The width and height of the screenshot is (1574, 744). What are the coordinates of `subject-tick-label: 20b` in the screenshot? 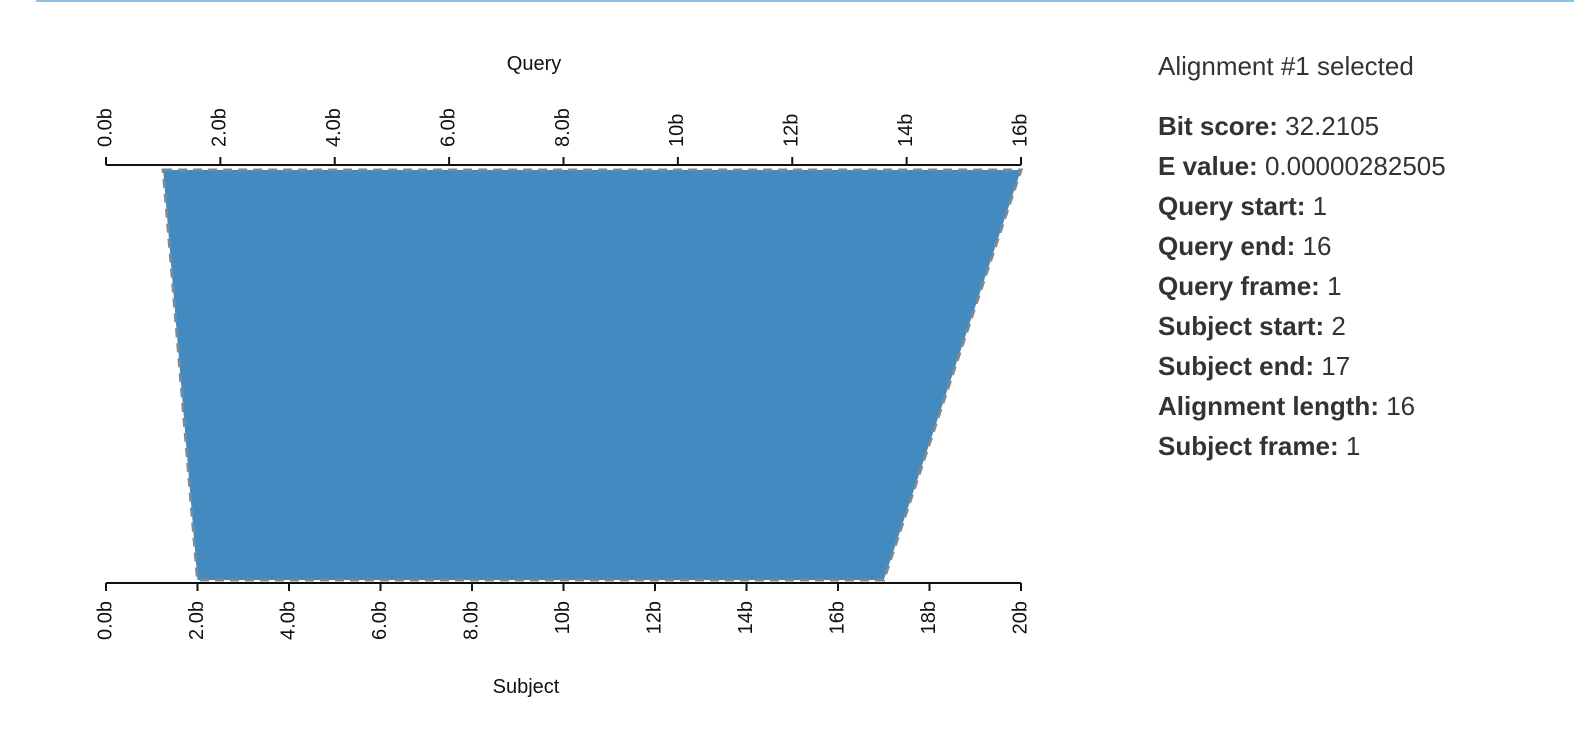 It's located at (1020, 617).